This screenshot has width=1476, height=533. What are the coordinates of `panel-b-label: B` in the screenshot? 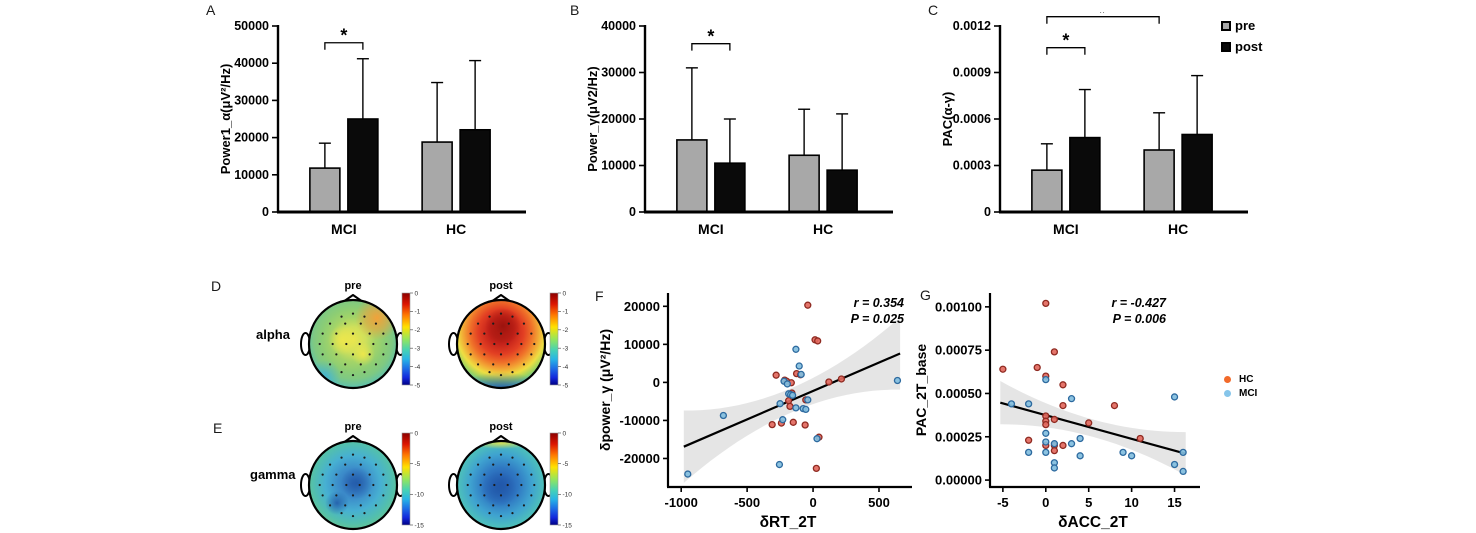 It's located at (575, 10).